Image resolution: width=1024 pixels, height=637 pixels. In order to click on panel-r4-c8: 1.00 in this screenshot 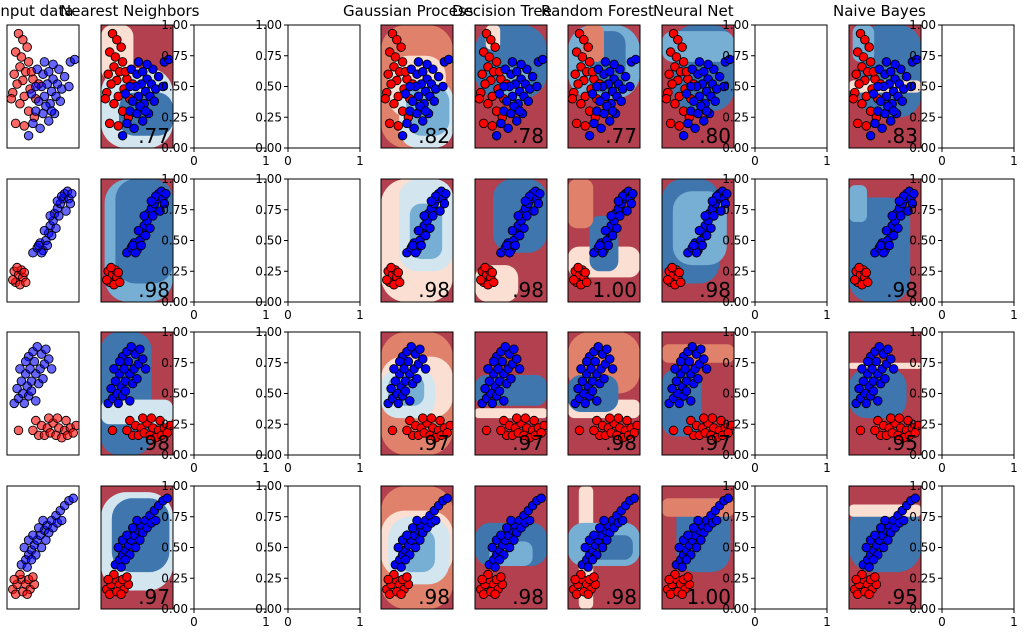, I will do `click(698, 547)`.